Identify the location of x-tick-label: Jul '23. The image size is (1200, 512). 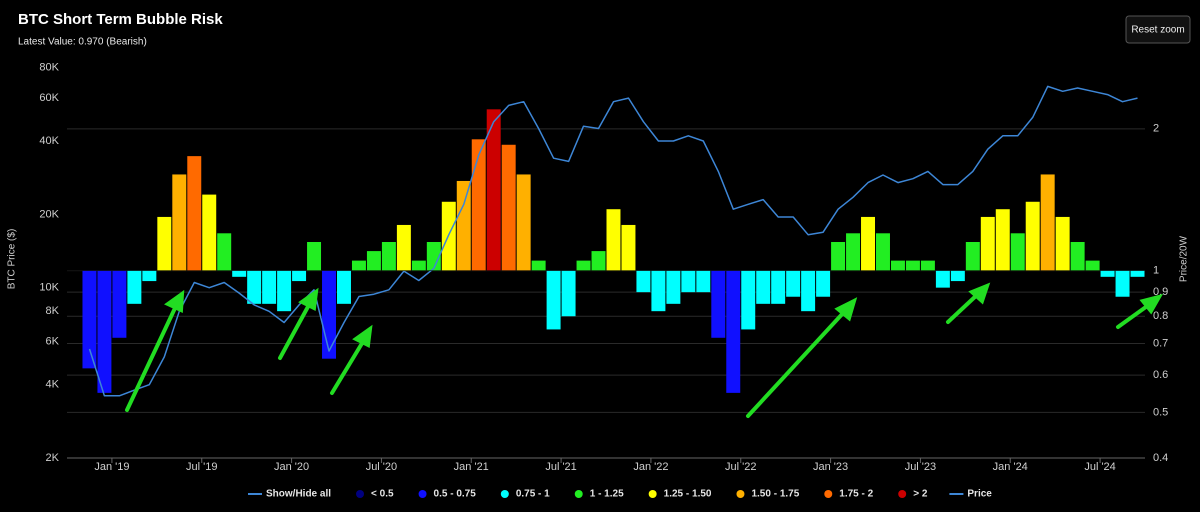
(920, 467).